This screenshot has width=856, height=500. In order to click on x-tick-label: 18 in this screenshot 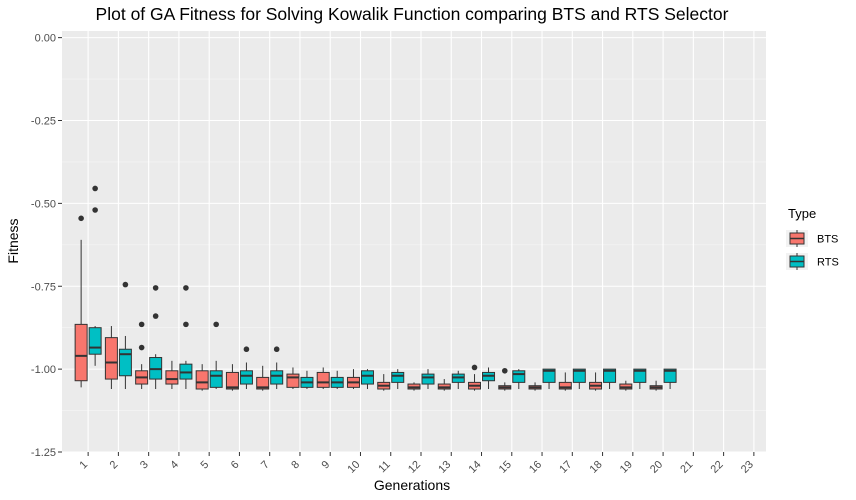, I will do `click(596, 467)`.